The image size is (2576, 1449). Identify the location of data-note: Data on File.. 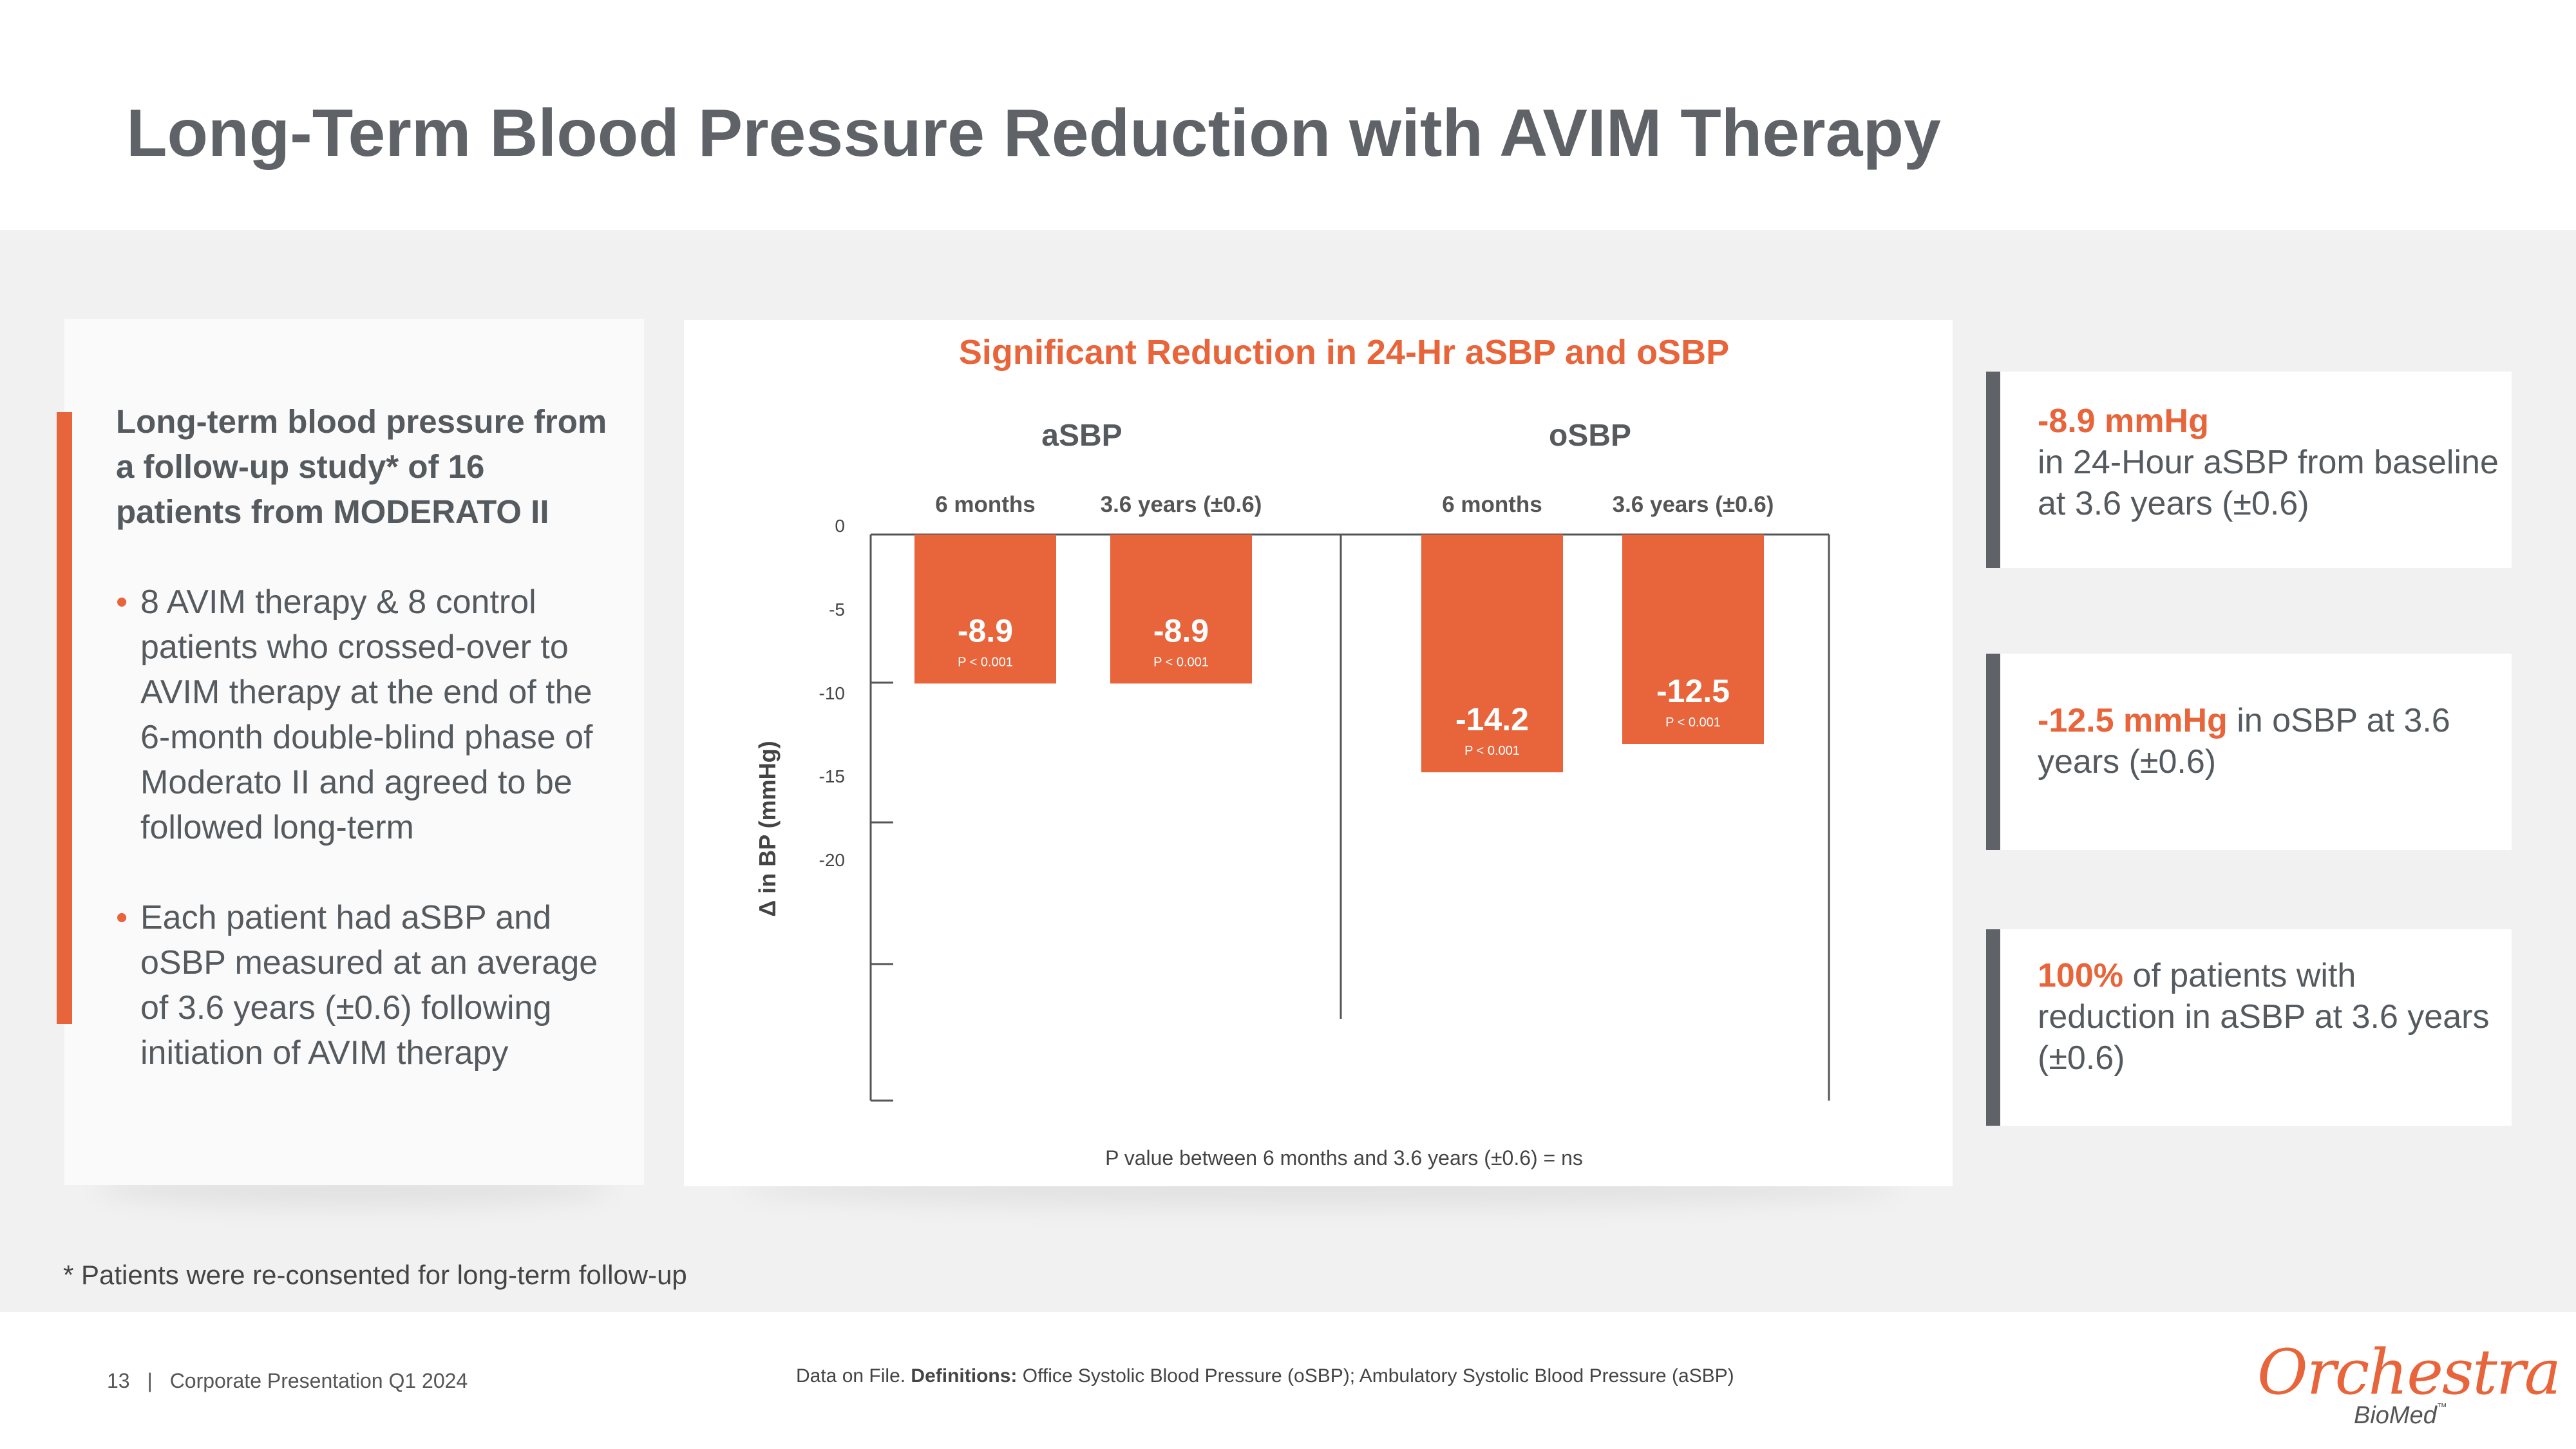
(853, 1376).